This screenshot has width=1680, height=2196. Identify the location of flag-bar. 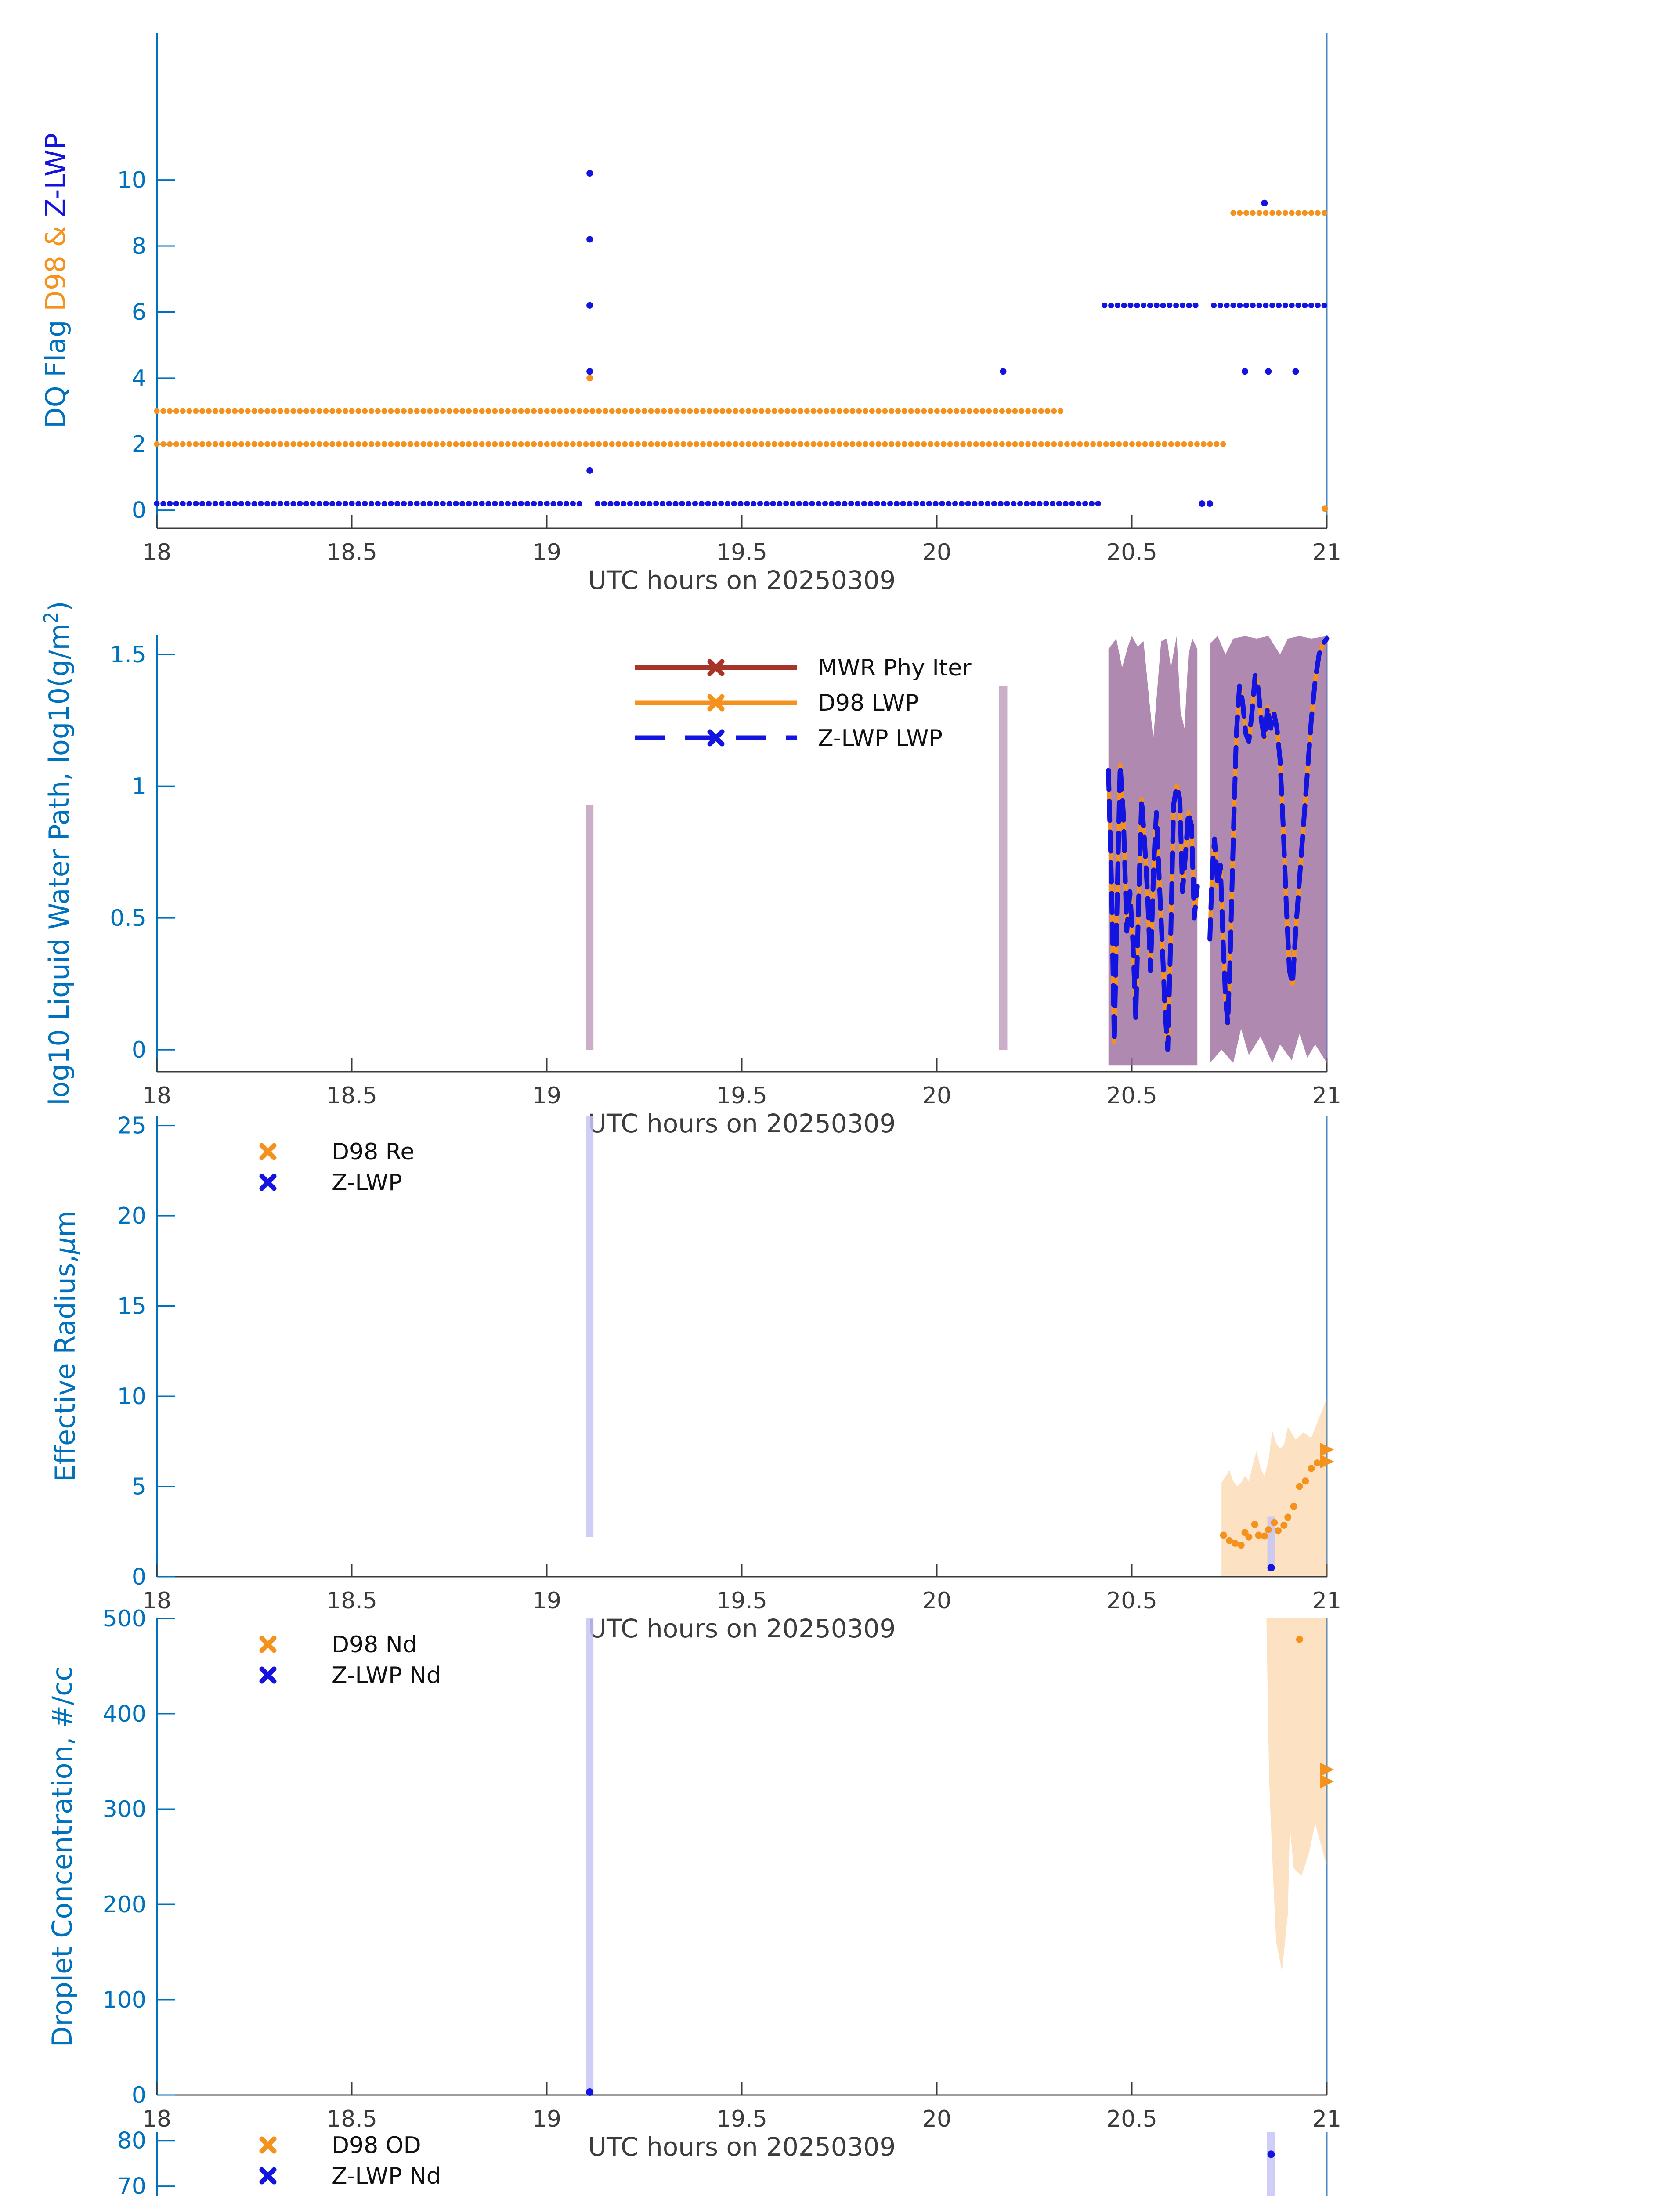
(1003, 868).